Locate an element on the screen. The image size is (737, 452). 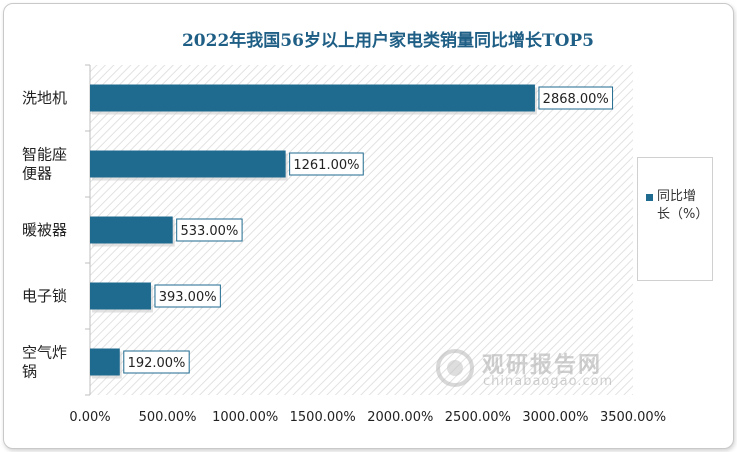
x-tick-label: 2000.00% is located at coordinates (400, 417).